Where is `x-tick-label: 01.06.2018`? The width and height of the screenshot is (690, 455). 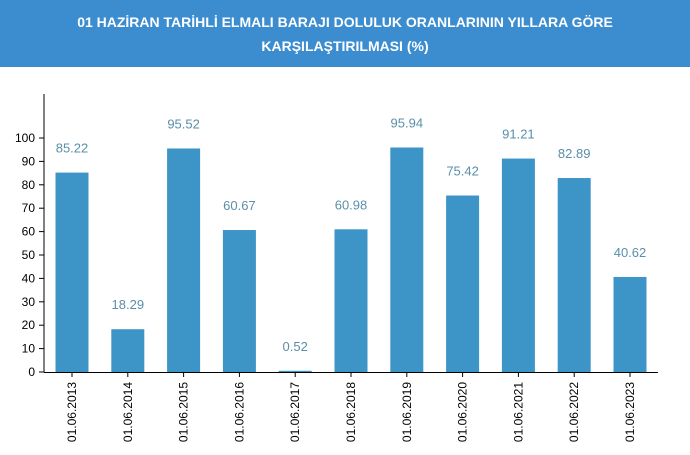
x-tick-label: 01.06.2018 is located at coordinates (351, 412).